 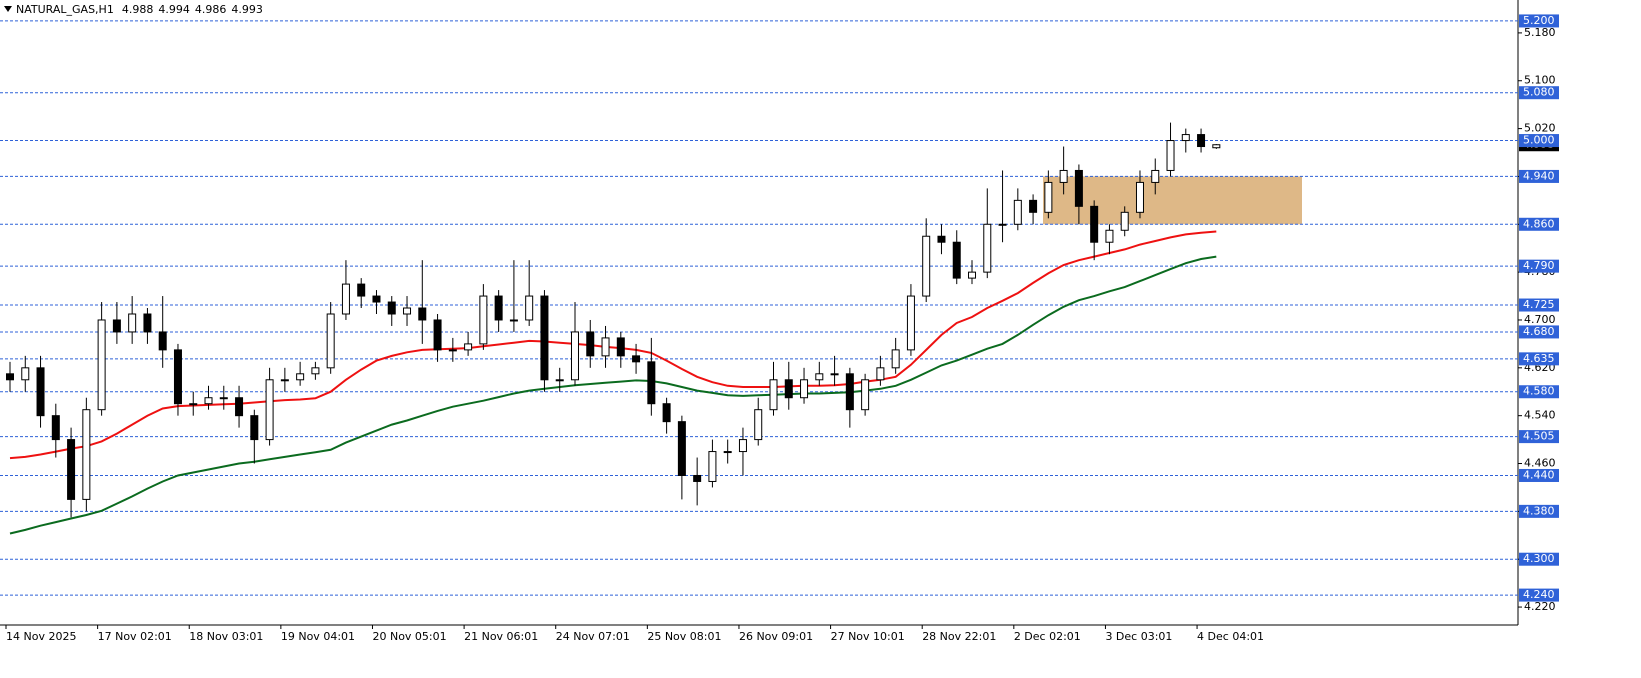 I want to click on y-tick-label: 4.460, so click(x=1540, y=463).